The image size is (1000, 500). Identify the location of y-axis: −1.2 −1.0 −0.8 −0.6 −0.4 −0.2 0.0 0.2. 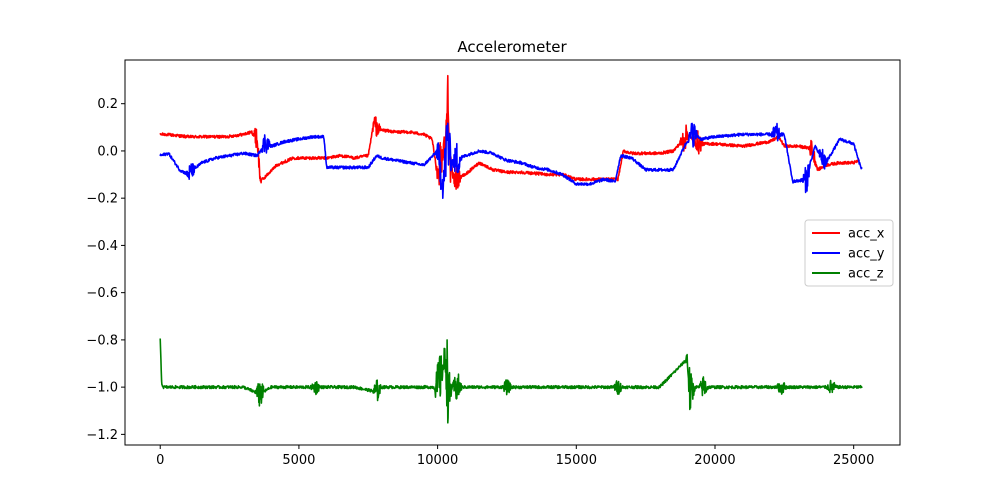
(105, 270).